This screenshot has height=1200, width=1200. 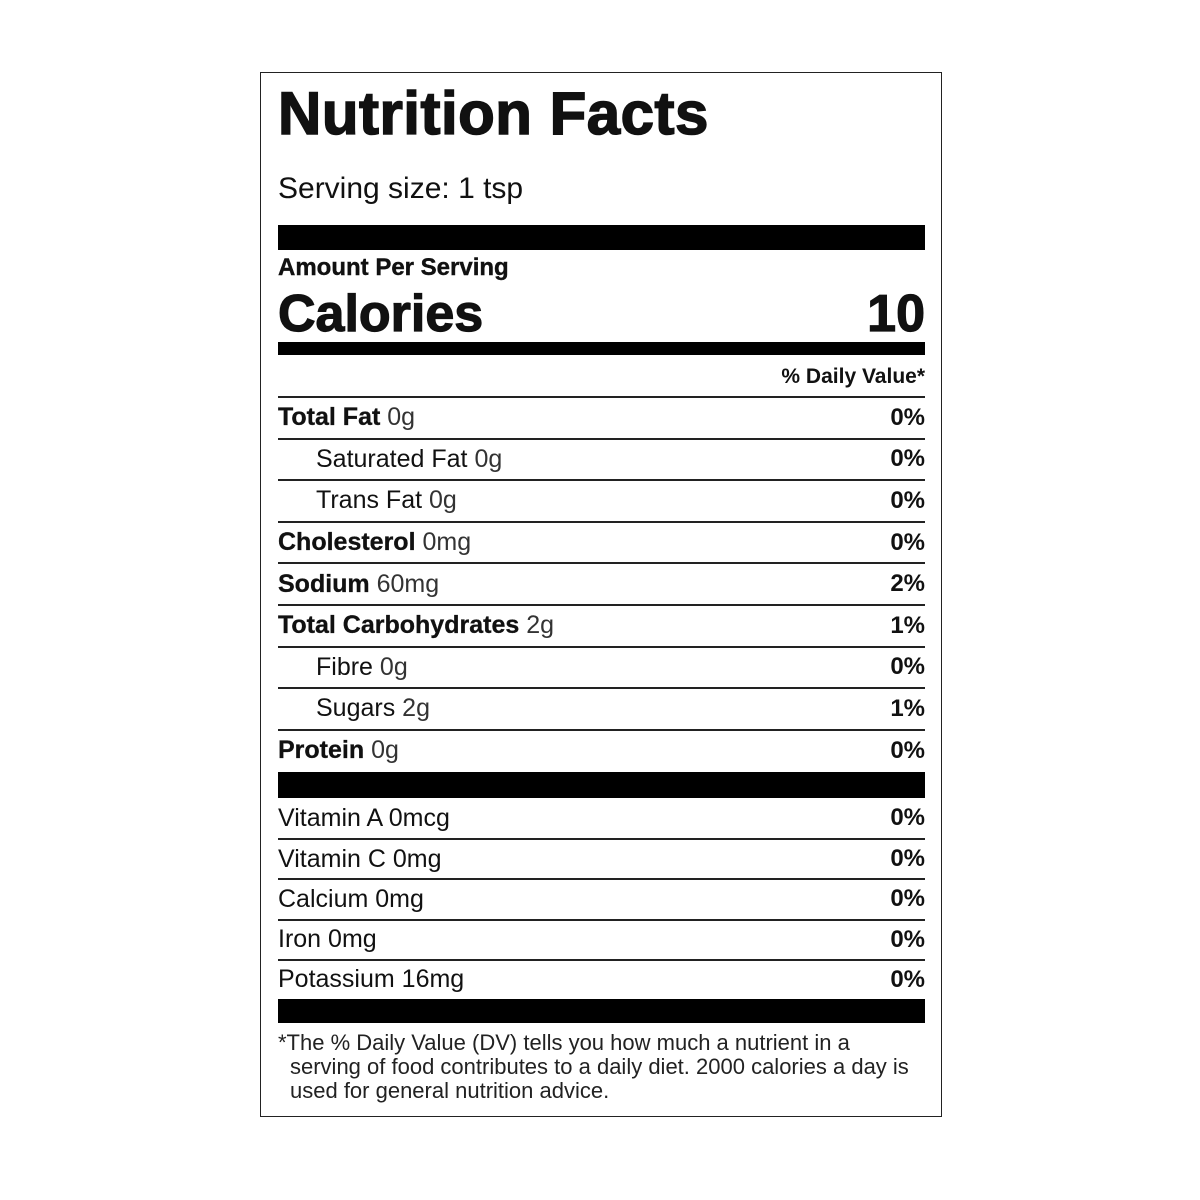 What do you see at coordinates (601, 978) in the screenshot?
I see `vitamin-row: Potassium 16mg 0%` at bounding box center [601, 978].